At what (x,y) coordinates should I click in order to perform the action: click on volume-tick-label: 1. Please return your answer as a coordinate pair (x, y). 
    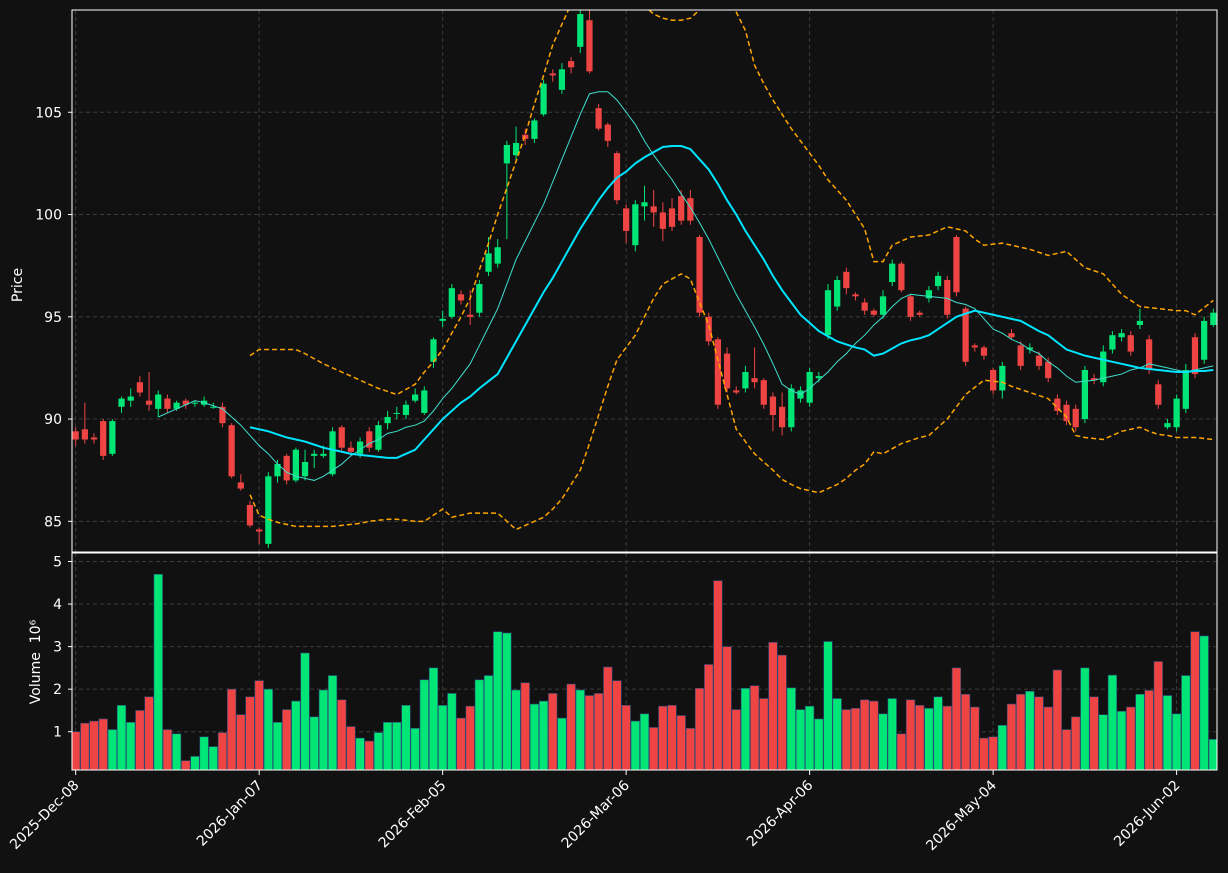
    Looking at the image, I should click on (57, 733).